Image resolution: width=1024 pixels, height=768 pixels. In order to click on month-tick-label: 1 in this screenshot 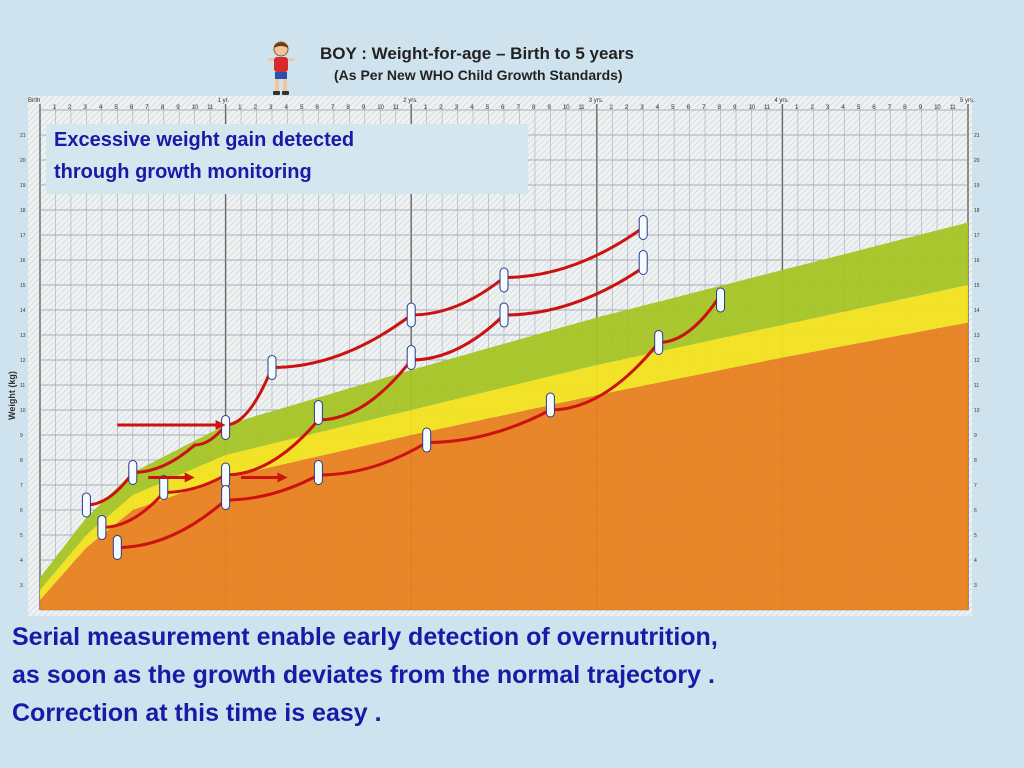, I will do `click(54, 108)`.